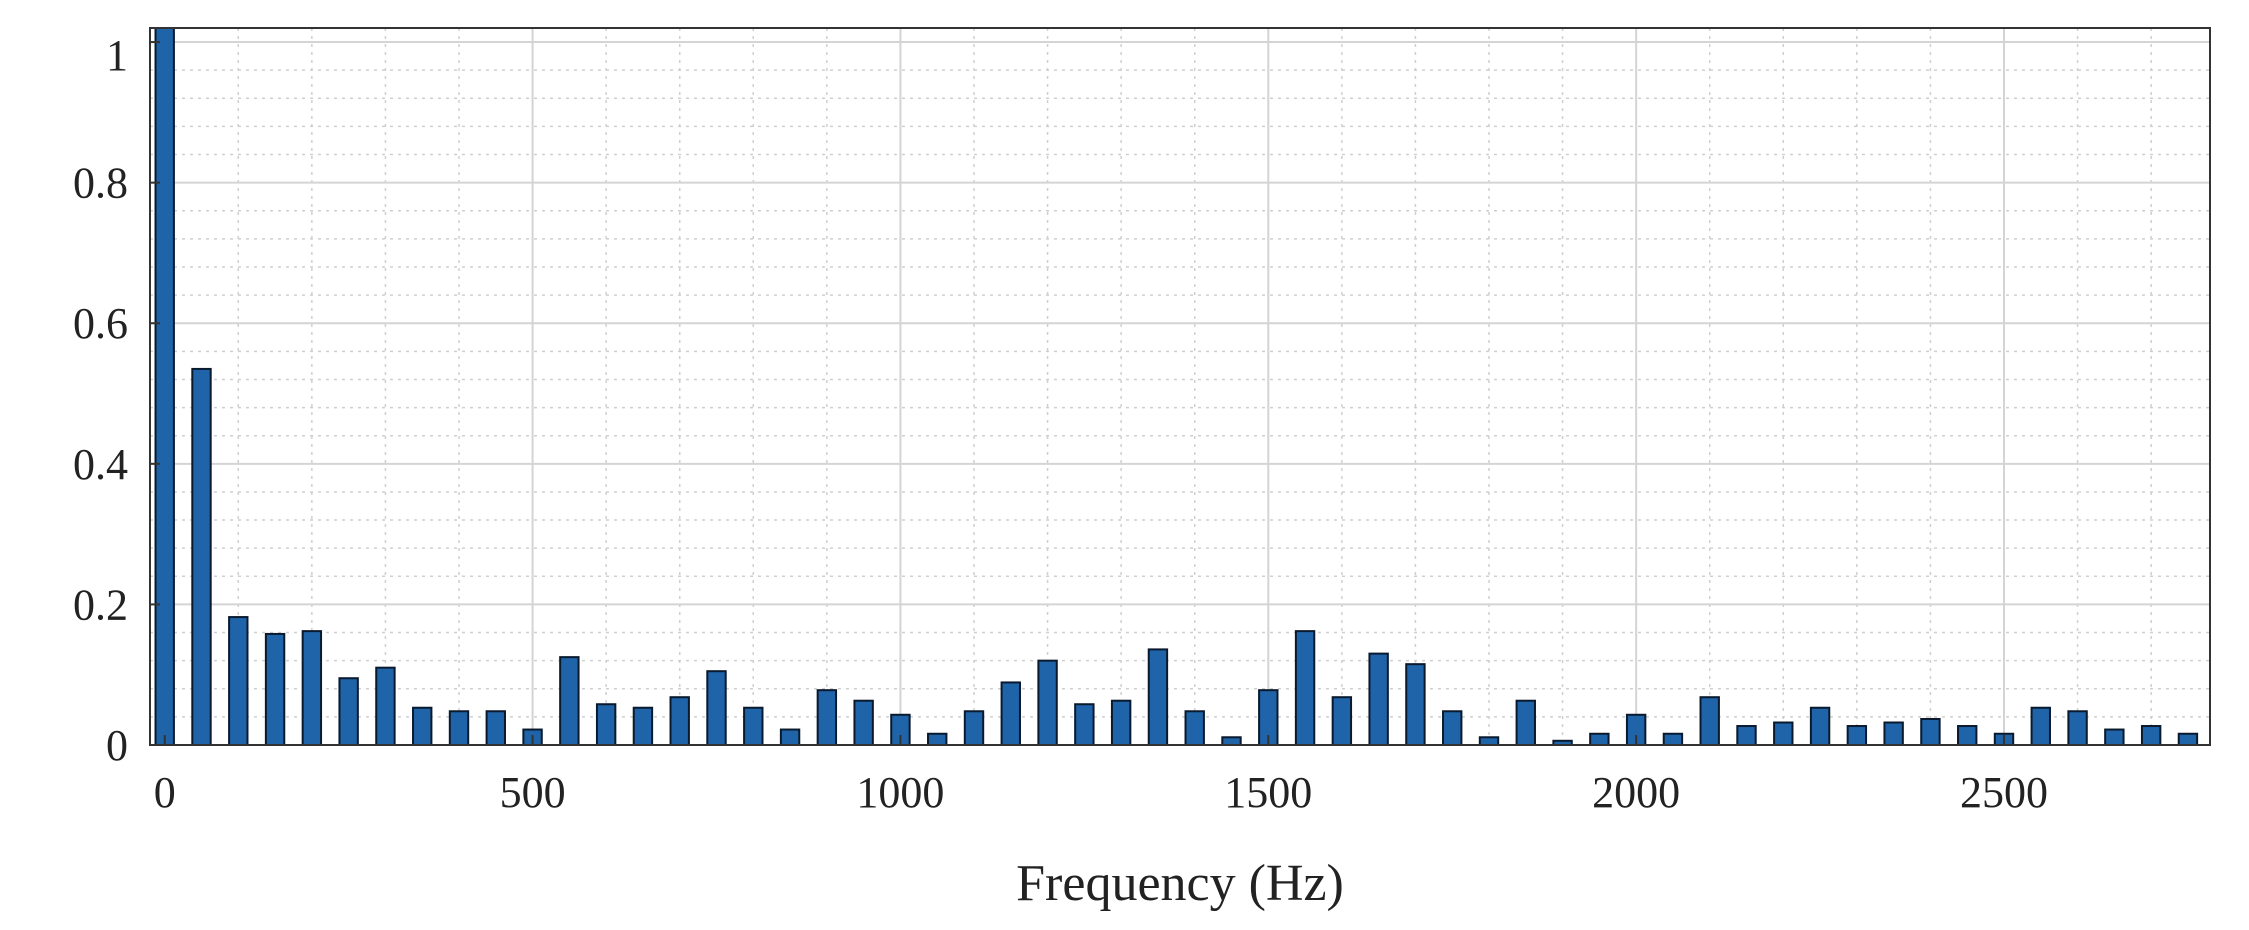 The width and height of the screenshot is (2249, 930). I want to click on y-tick-label: 0, so click(117, 745).